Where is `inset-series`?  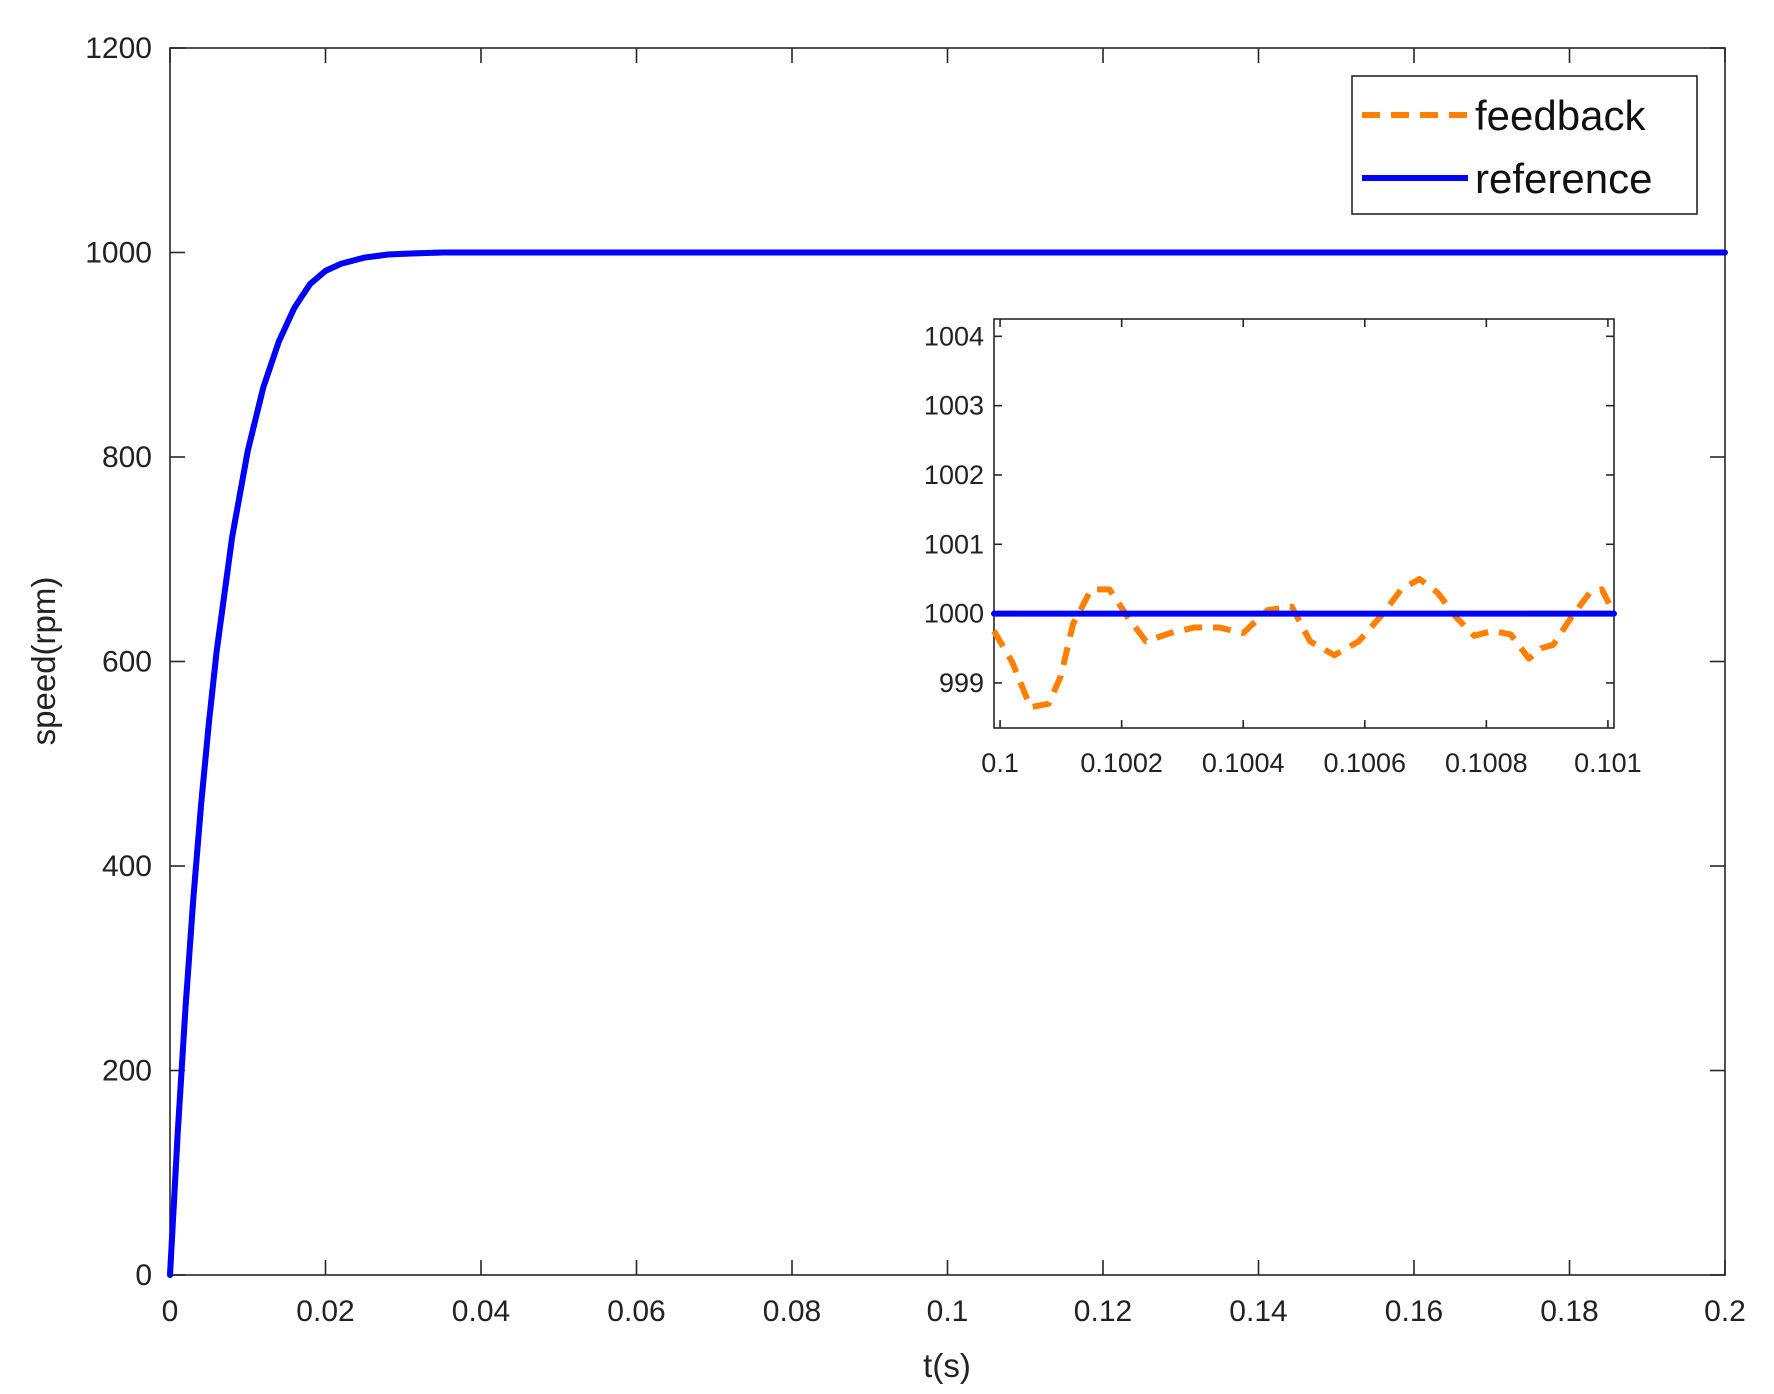 inset-series is located at coordinates (1304, 643).